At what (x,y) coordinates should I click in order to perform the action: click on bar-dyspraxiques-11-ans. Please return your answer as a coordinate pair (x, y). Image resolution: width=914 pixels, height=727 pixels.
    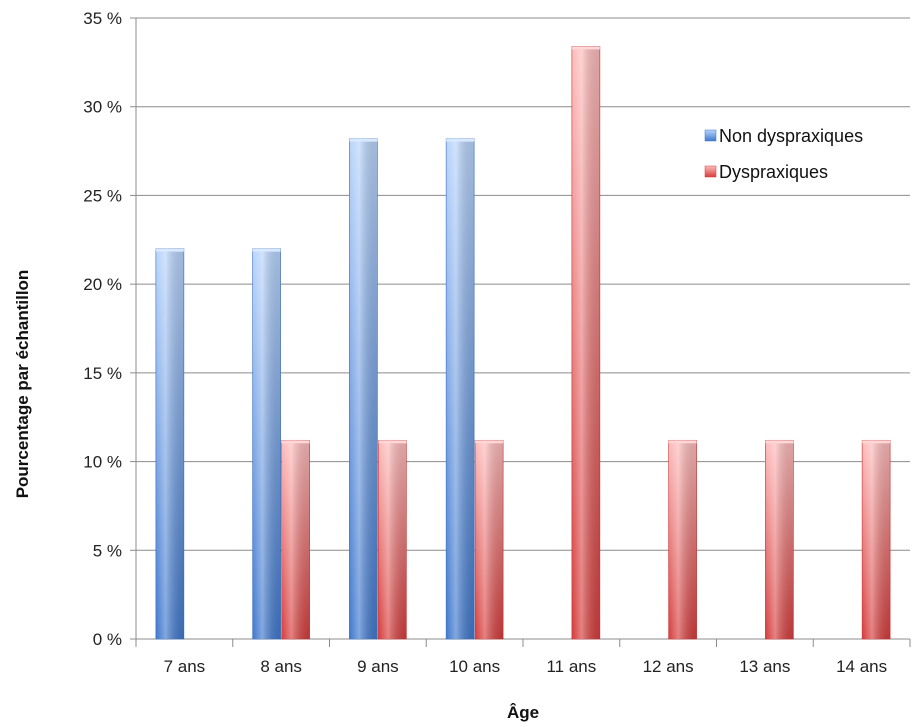
    Looking at the image, I should click on (586, 343).